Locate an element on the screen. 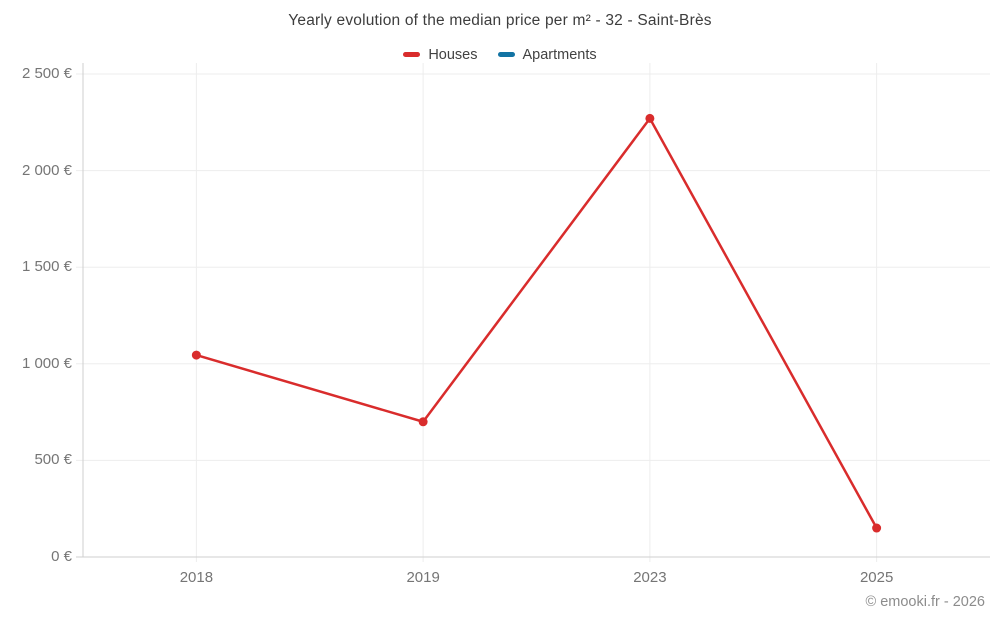  x-axis-tick-label: 2023 is located at coordinates (650, 577).